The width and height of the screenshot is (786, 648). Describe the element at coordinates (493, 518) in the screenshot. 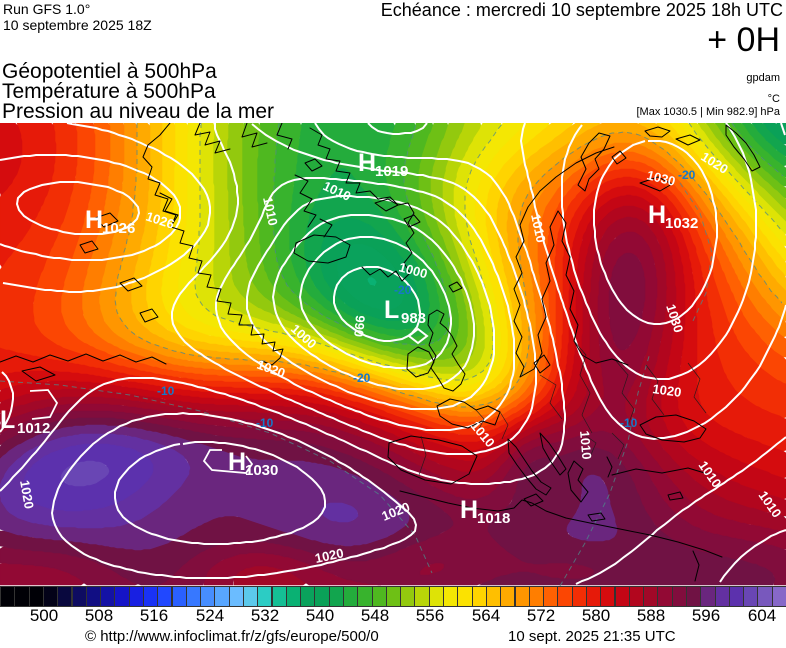

I see `svg-text: 1018` at that location.